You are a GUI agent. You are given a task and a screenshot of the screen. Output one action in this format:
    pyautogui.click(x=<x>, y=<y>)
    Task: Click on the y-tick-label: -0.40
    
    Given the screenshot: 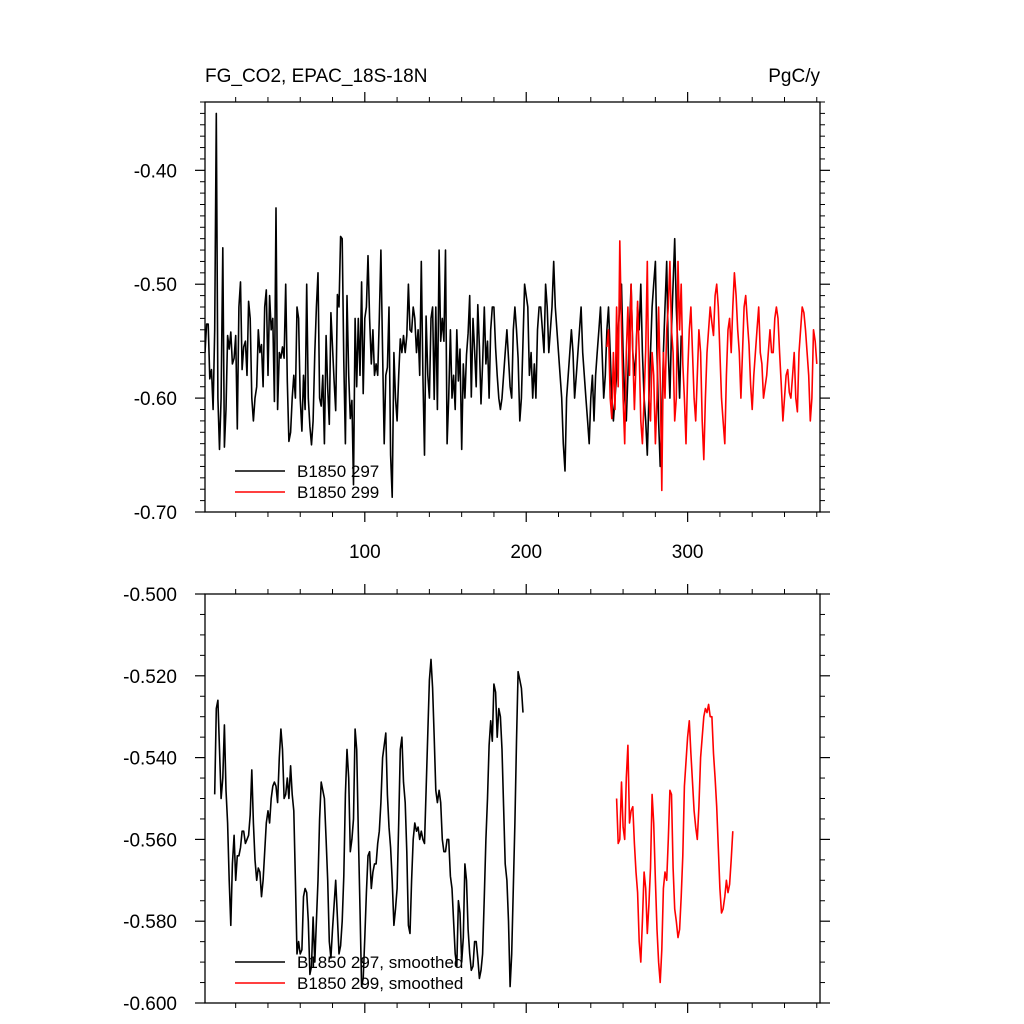 What is the action you would take?
    pyautogui.click(x=155, y=171)
    